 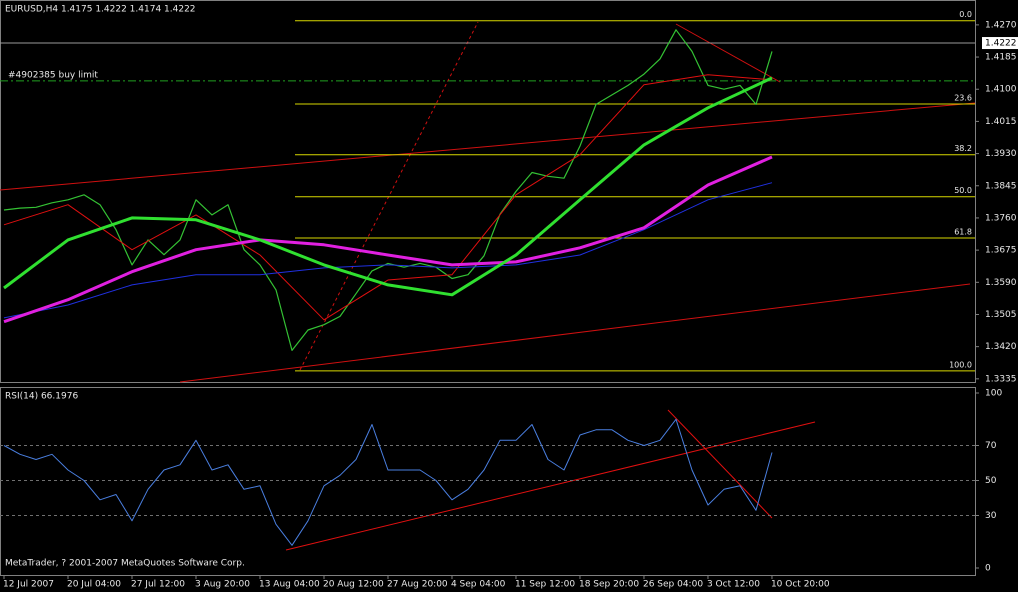 I want to click on order-label: #4902385 buy limit, so click(x=53, y=75).